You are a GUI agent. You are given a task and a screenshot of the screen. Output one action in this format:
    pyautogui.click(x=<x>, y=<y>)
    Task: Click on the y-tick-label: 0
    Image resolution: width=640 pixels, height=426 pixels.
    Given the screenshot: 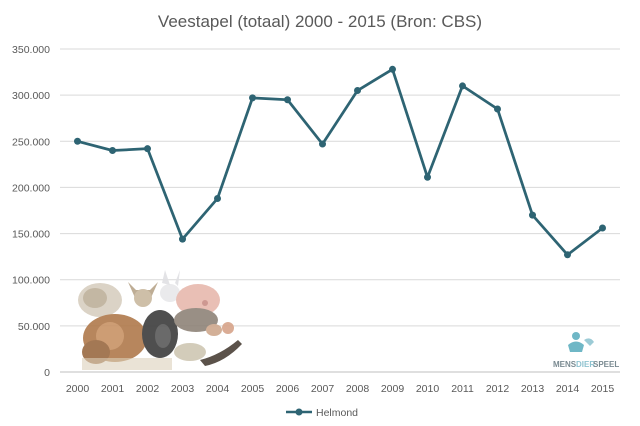 What is the action you would take?
    pyautogui.click(x=47, y=373)
    